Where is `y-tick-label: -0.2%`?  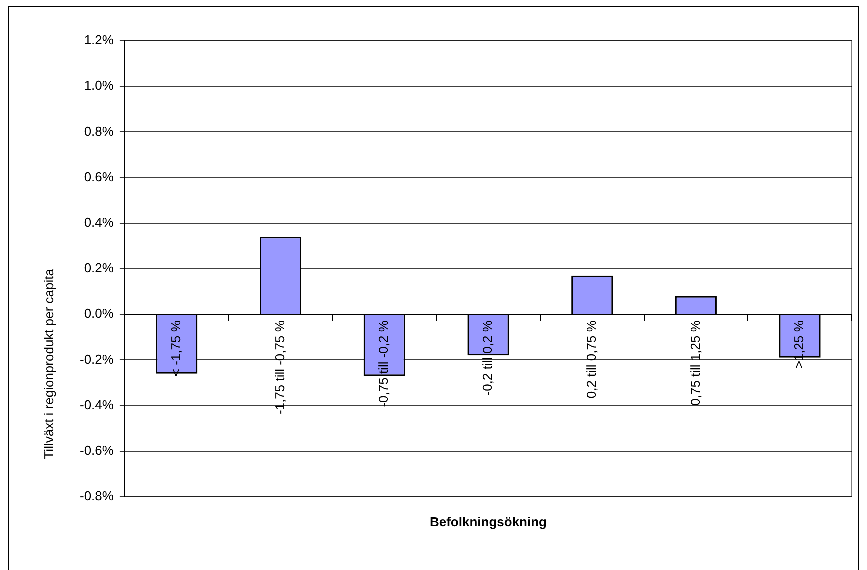
y-tick-label: -0.2% is located at coordinates (97, 359).